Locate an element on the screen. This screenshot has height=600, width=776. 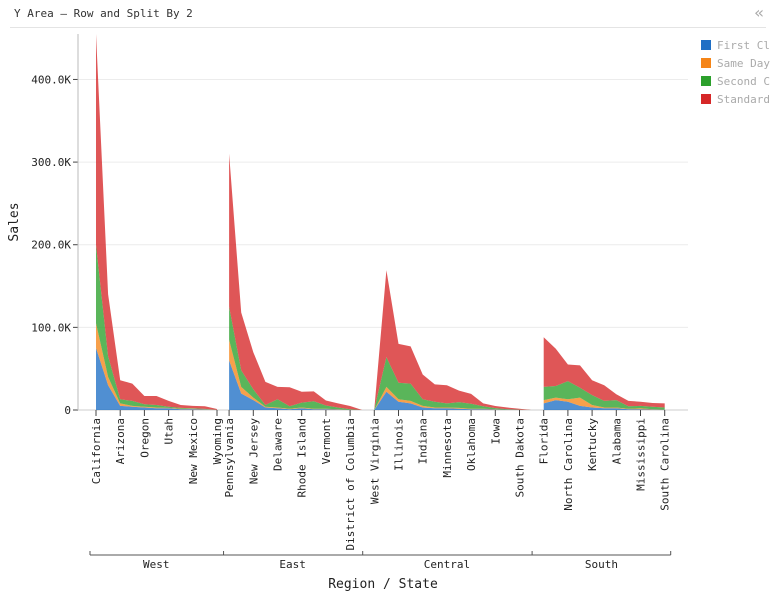
group-label: West is located at coordinates (156, 564).